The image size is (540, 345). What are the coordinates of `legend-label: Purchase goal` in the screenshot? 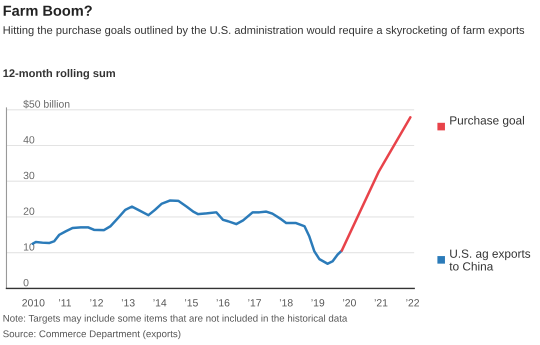 It's located at (487, 121).